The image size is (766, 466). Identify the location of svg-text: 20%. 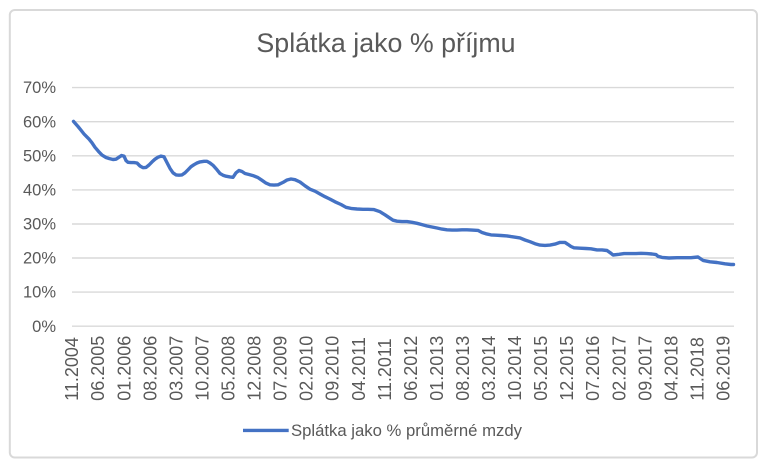
(39, 259).